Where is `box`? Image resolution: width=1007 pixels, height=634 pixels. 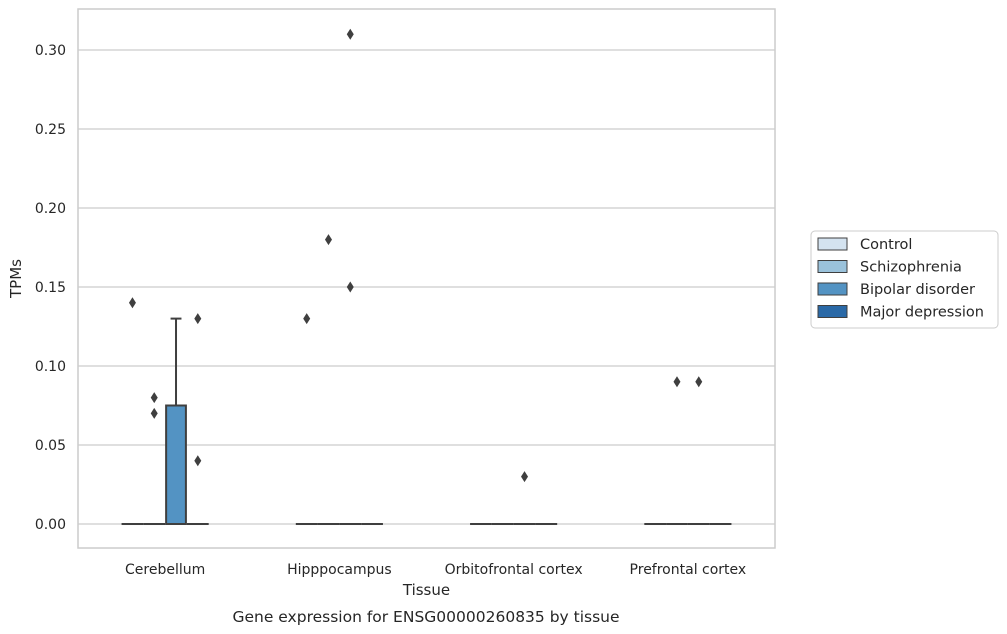 box is located at coordinates (176, 421).